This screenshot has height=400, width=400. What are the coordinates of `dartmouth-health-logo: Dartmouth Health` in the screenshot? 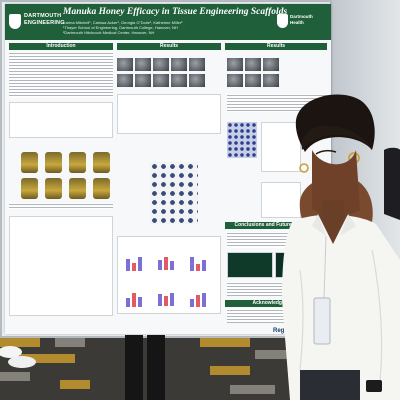 It's located at (303, 22).